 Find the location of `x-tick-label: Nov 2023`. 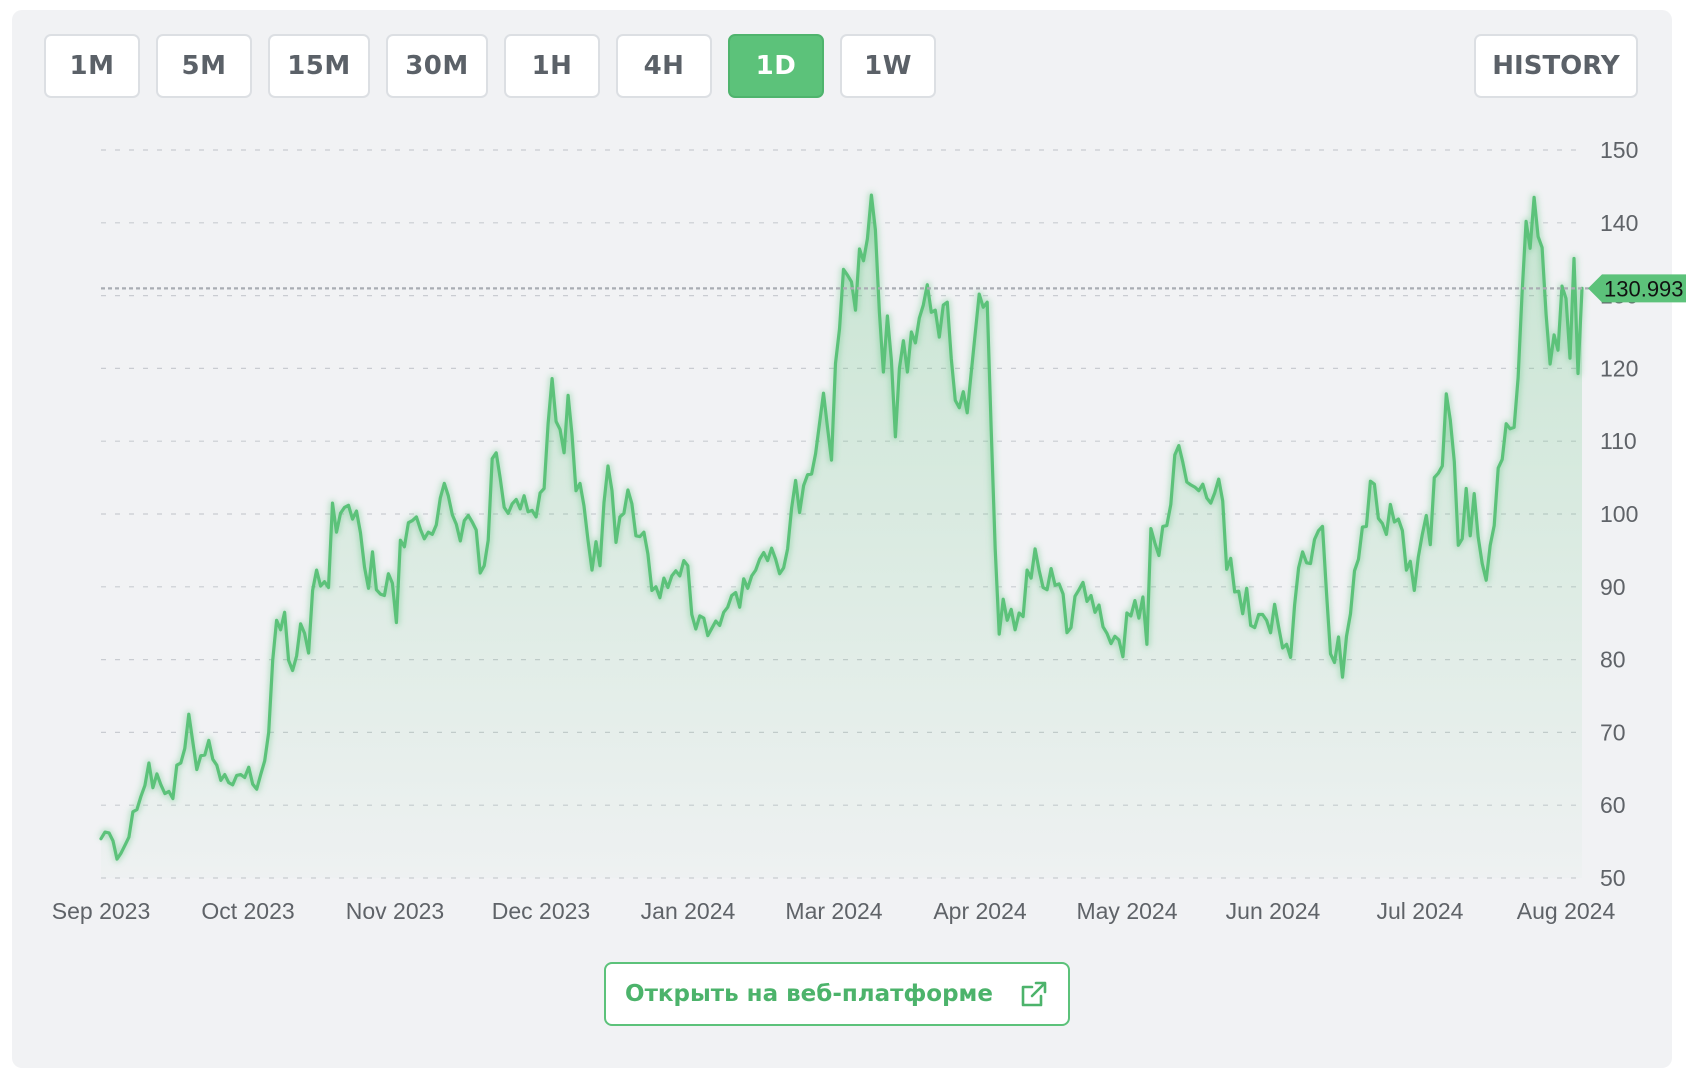

x-tick-label: Nov 2023 is located at coordinates (395, 911).